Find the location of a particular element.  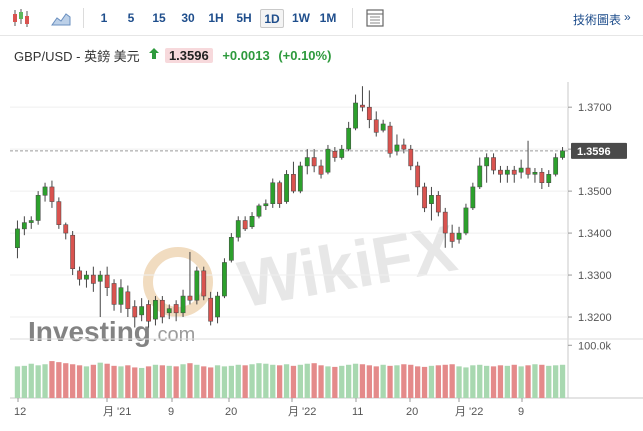

y-tick-label: 1.3200 is located at coordinates (595, 318).